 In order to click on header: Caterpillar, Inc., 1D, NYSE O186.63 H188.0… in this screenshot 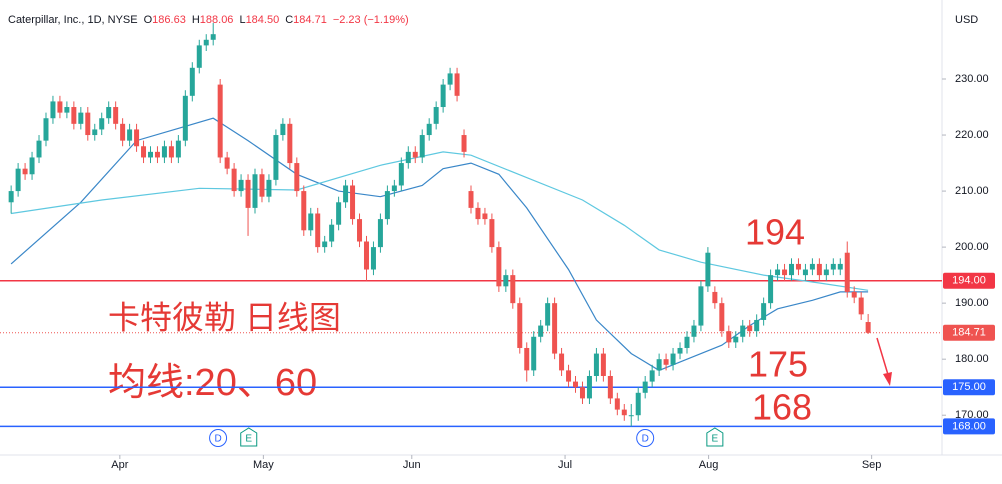, I will do `click(208, 20)`.